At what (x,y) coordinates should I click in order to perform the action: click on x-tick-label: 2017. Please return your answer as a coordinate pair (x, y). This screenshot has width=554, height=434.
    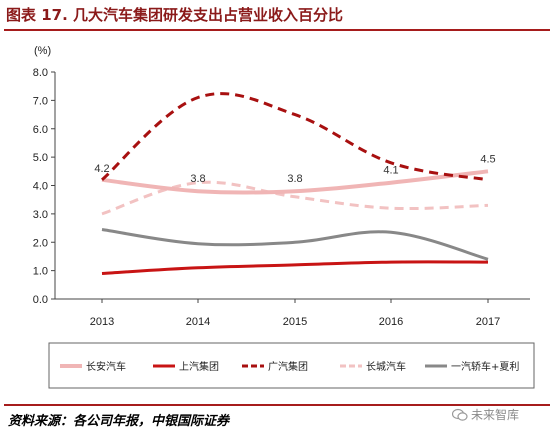
    Looking at the image, I should click on (488, 322).